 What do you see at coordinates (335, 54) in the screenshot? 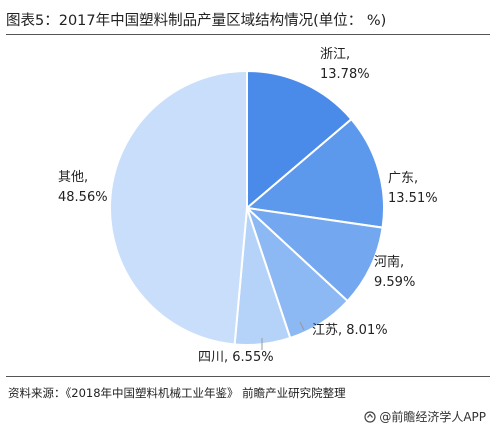
I see `slice-label-0: 浙江,` at bounding box center [335, 54].